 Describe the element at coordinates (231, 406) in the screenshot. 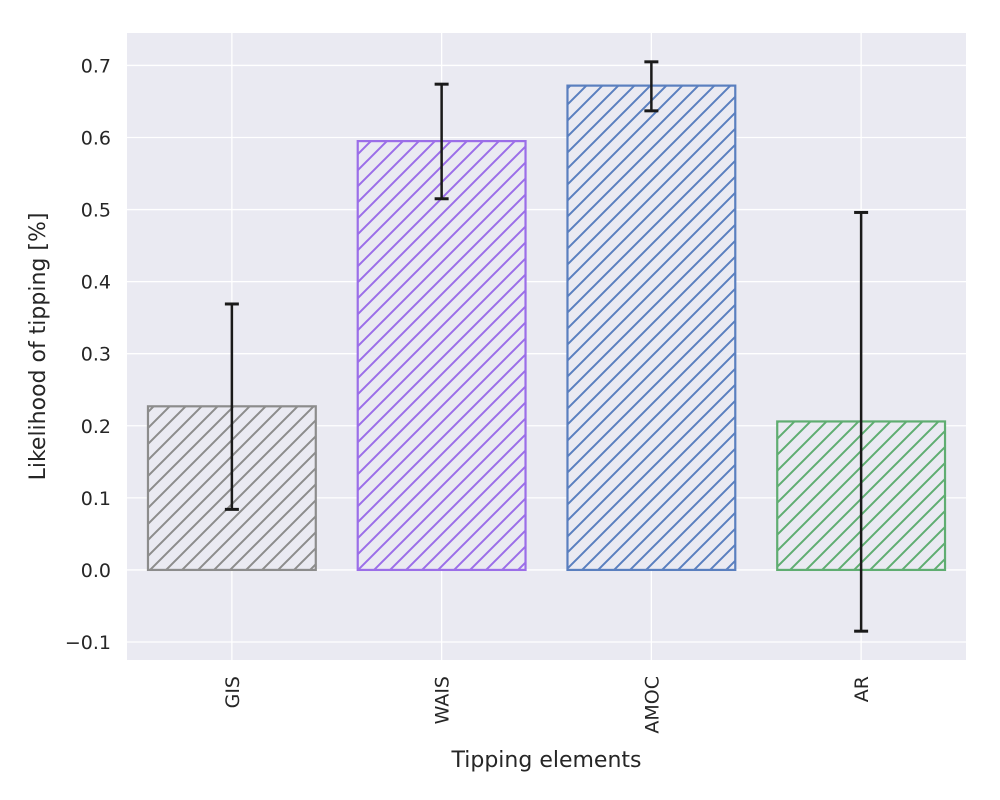

I see `error-bar-gis` at that location.